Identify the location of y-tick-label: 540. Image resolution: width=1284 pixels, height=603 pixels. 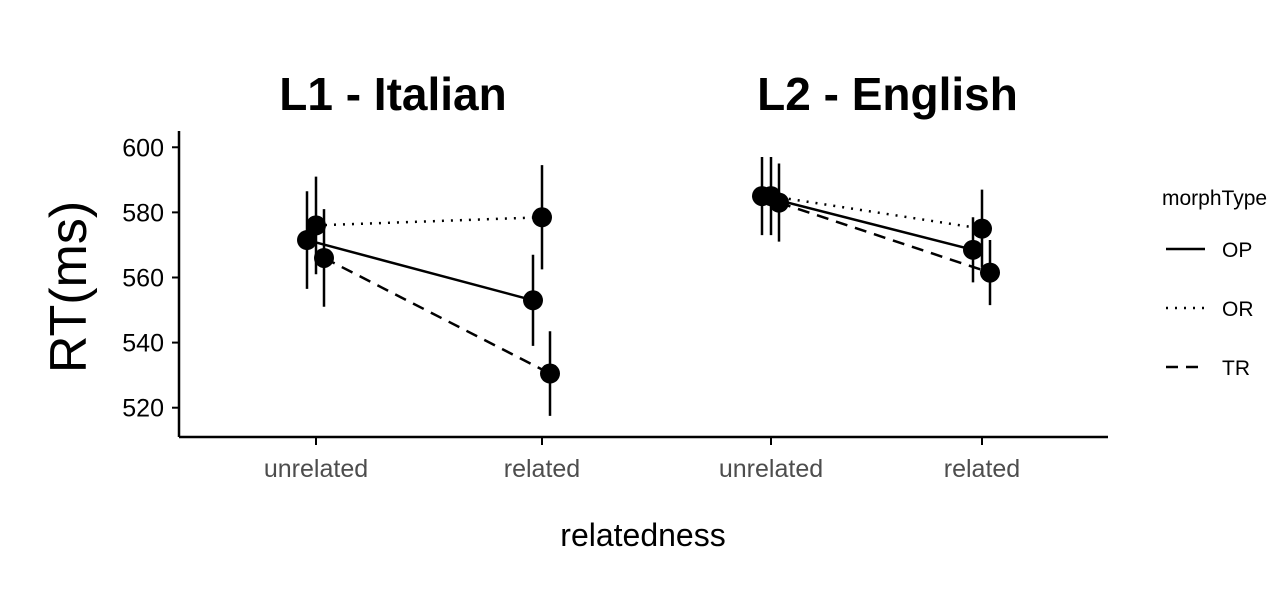
(143, 344).